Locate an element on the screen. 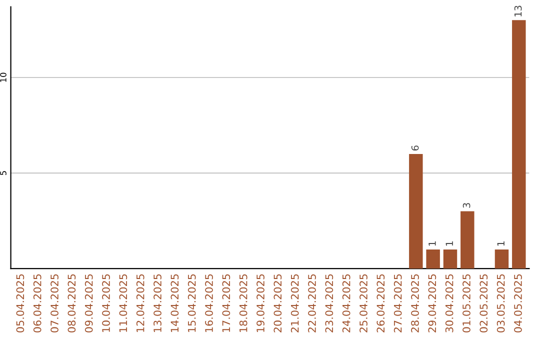  x-tick-label: 25.04.2025 is located at coordinates (364, 303).